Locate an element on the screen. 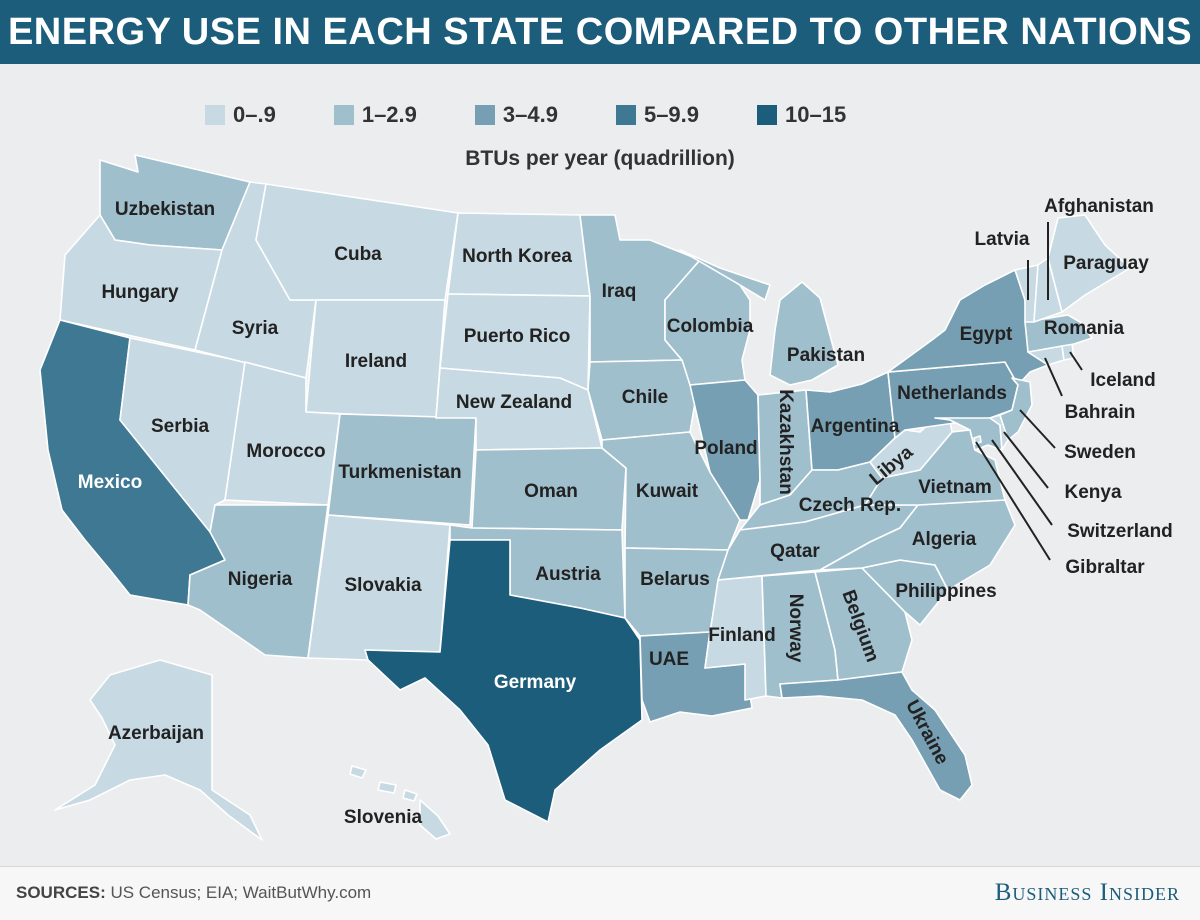 This screenshot has width=1200, height=920. map-label-idaho: Syria is located at coordinates (255, 328).